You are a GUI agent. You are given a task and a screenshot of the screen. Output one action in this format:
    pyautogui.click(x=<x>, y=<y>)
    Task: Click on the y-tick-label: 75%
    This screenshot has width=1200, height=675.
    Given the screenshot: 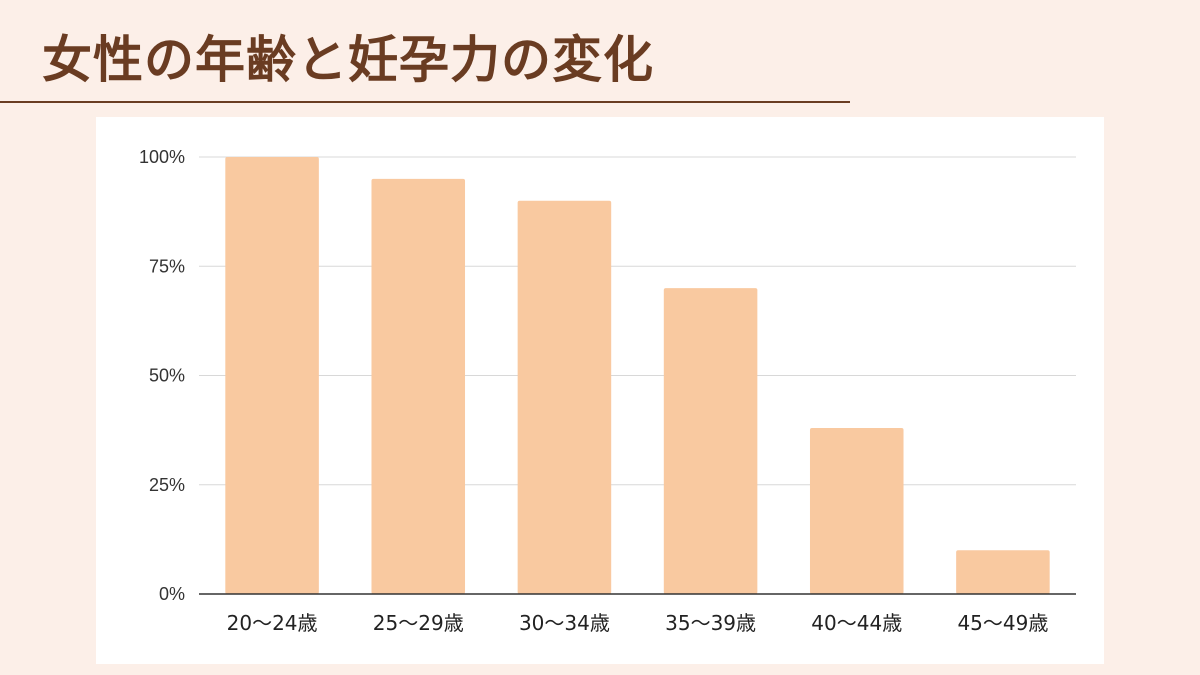 What is the action you would take?
    pyautogui.click(x=167, y=266)
    